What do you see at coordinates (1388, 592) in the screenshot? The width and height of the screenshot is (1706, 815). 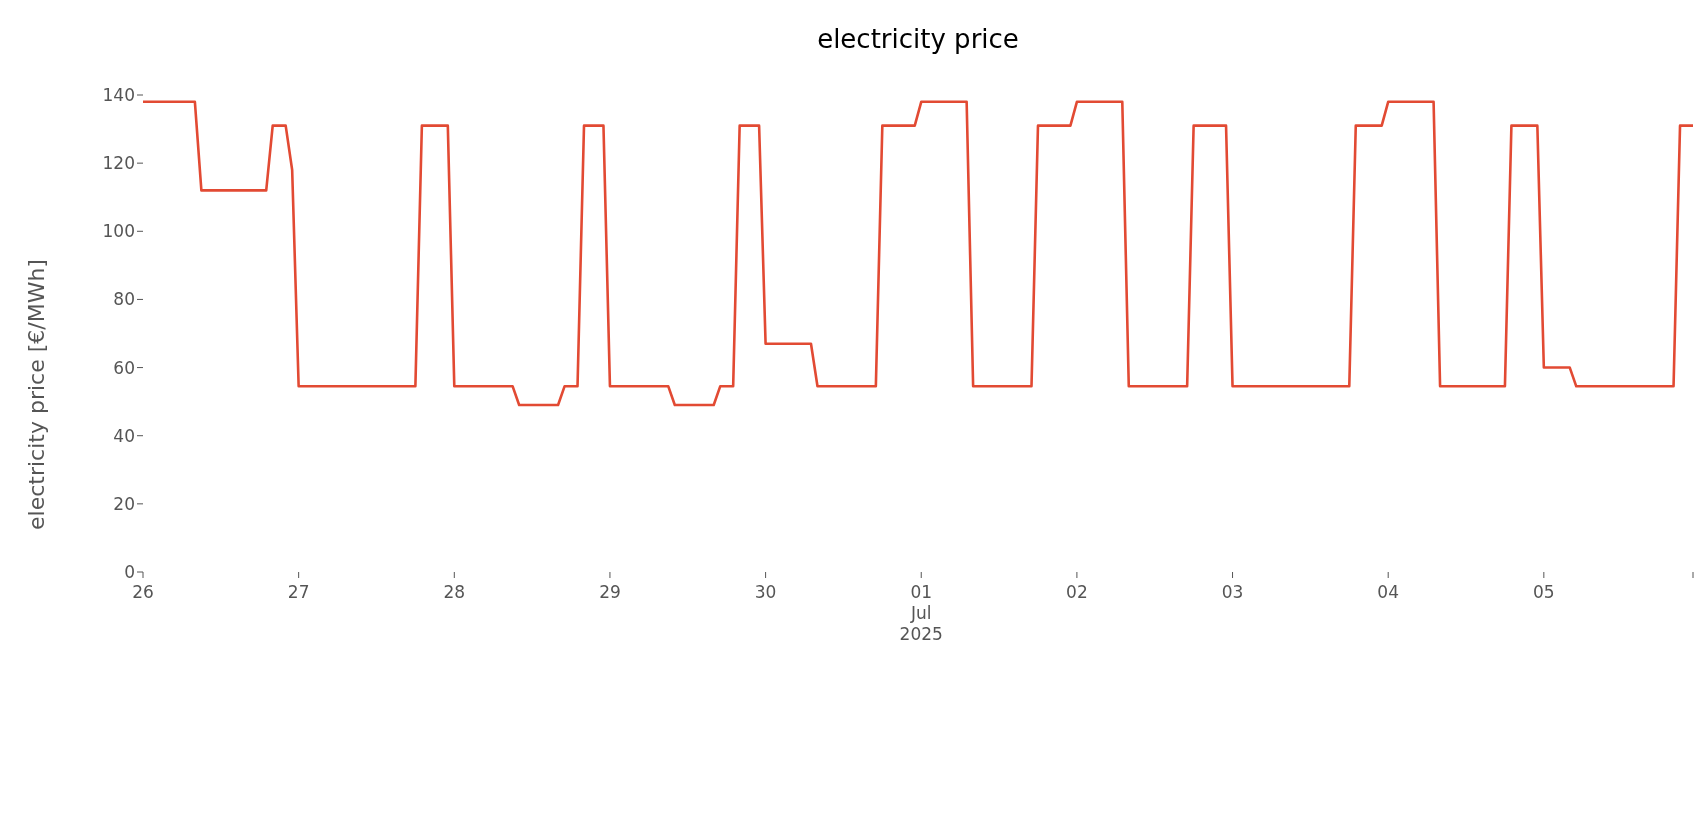 I see `x-tick-label: 04` at bounding box center [1388, 592].